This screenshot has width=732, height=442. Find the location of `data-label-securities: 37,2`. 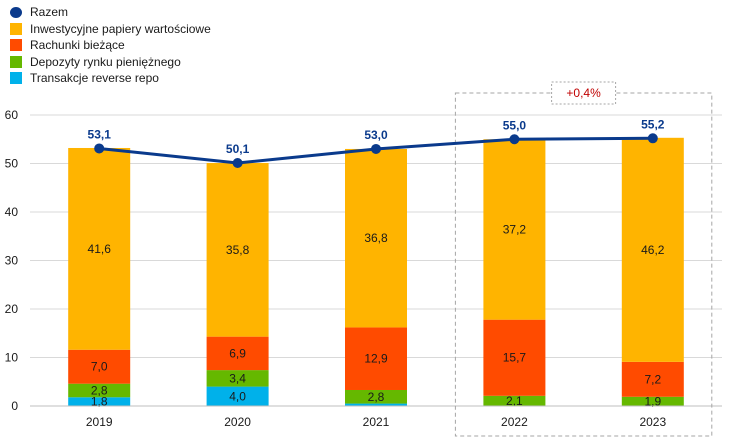

data-label-securities: 37,2 is located at coordinates (515, 229).